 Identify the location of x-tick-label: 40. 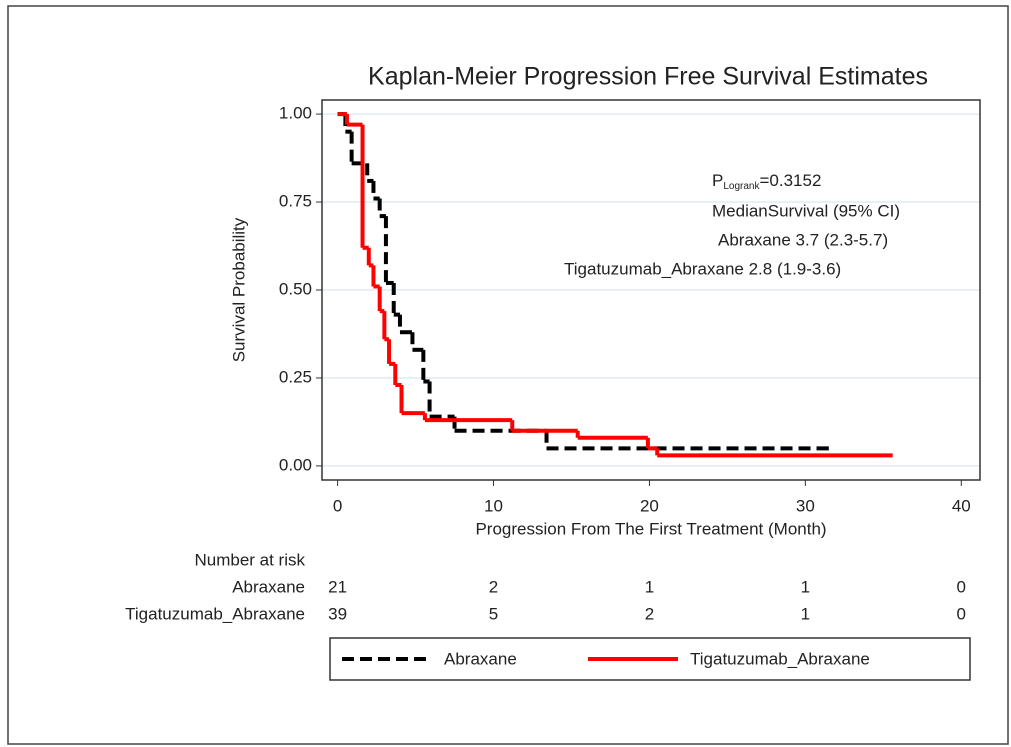
(961, 505).